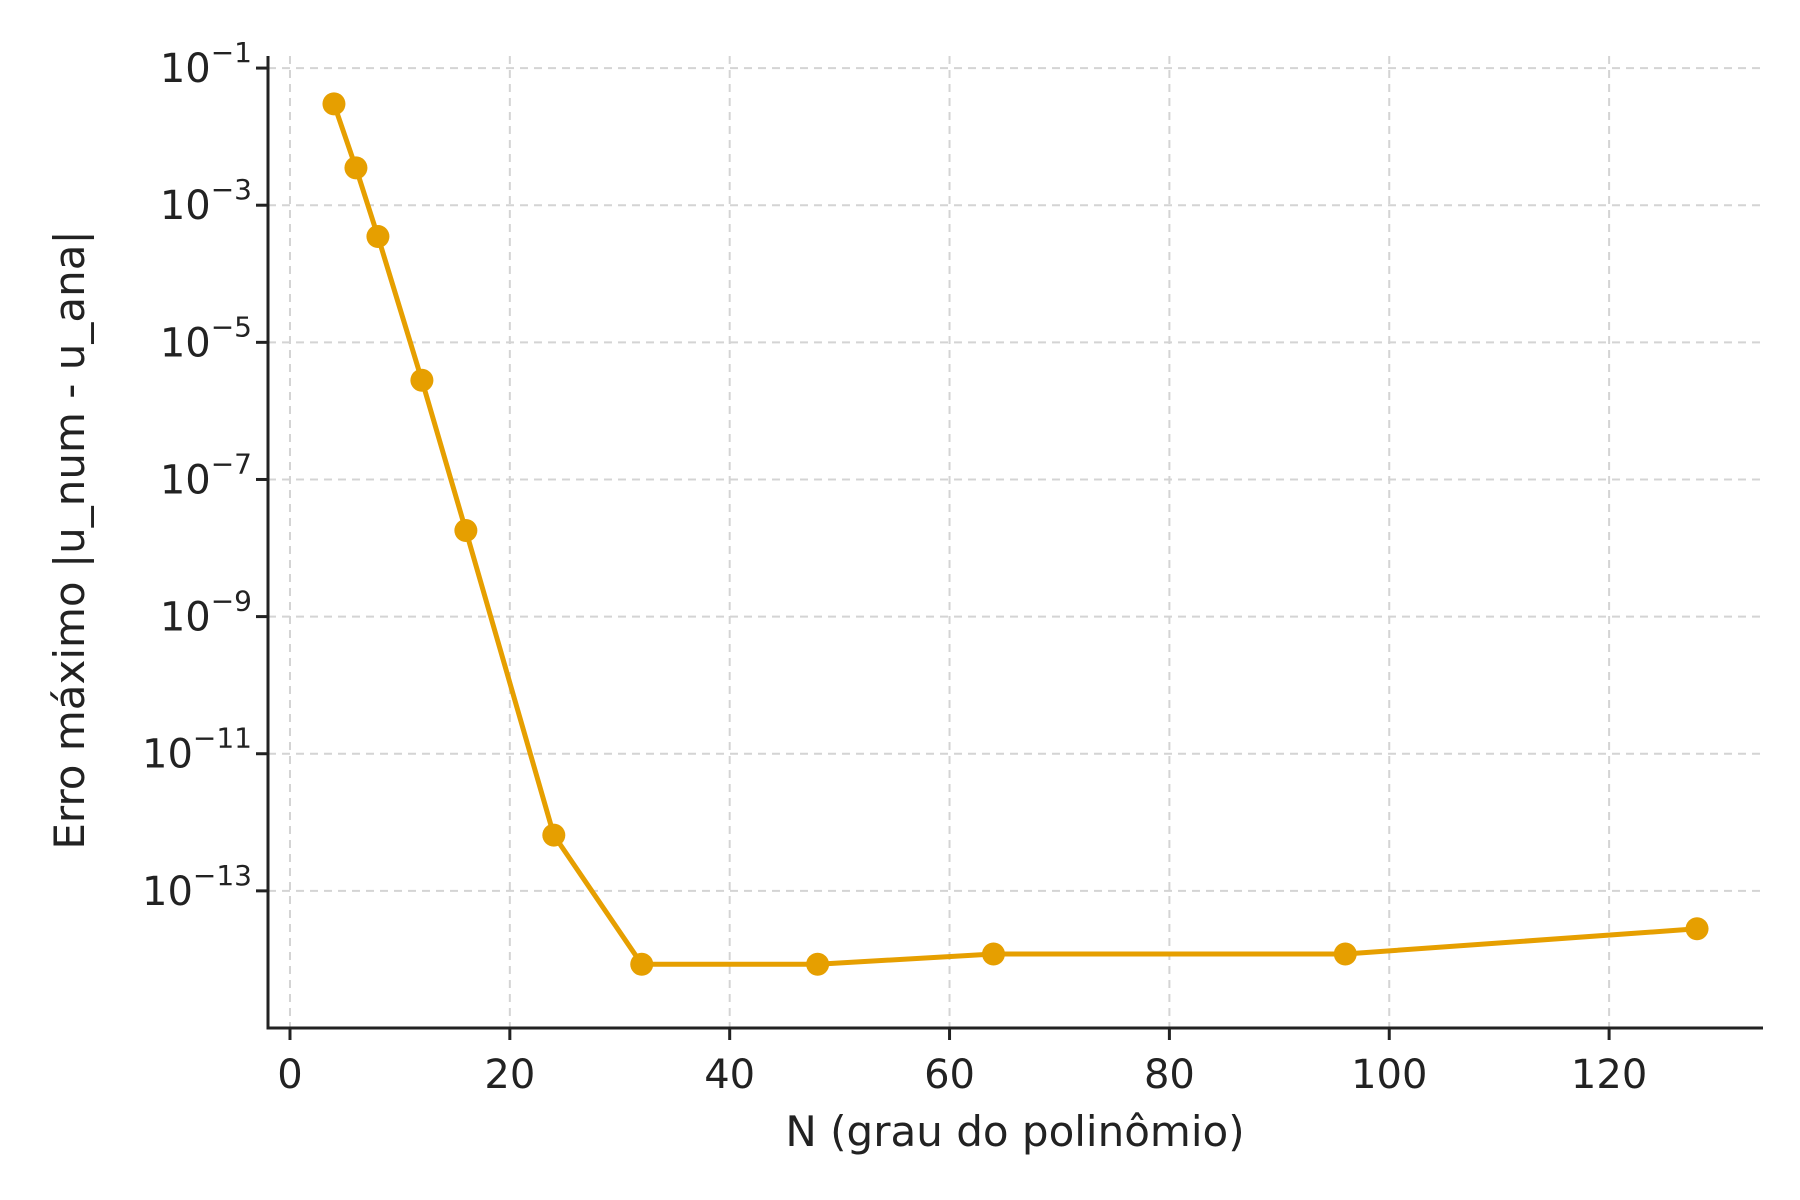 Image resolution: width=1800 pixels, height=1200 pixels. I want to click on y-tick-label: 10⁻⁷, so click(206, 475).